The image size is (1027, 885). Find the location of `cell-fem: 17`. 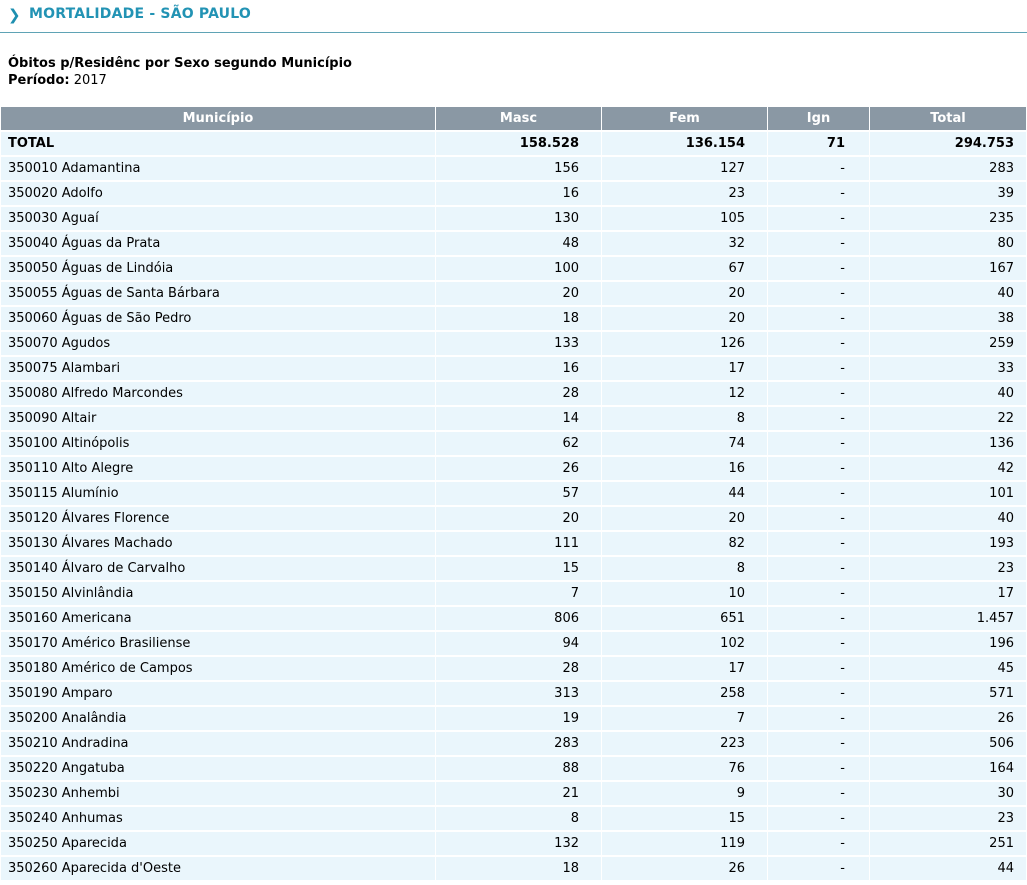

cell-fem: 17 is located at coordinates (684, 669).